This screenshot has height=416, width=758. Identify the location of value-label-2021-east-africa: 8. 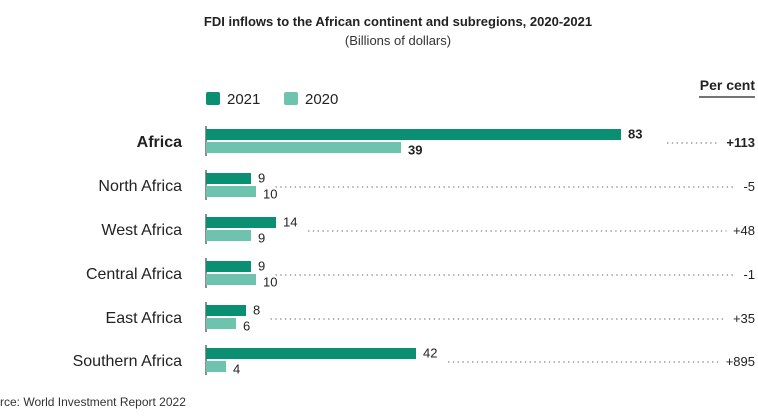
(256, 310).